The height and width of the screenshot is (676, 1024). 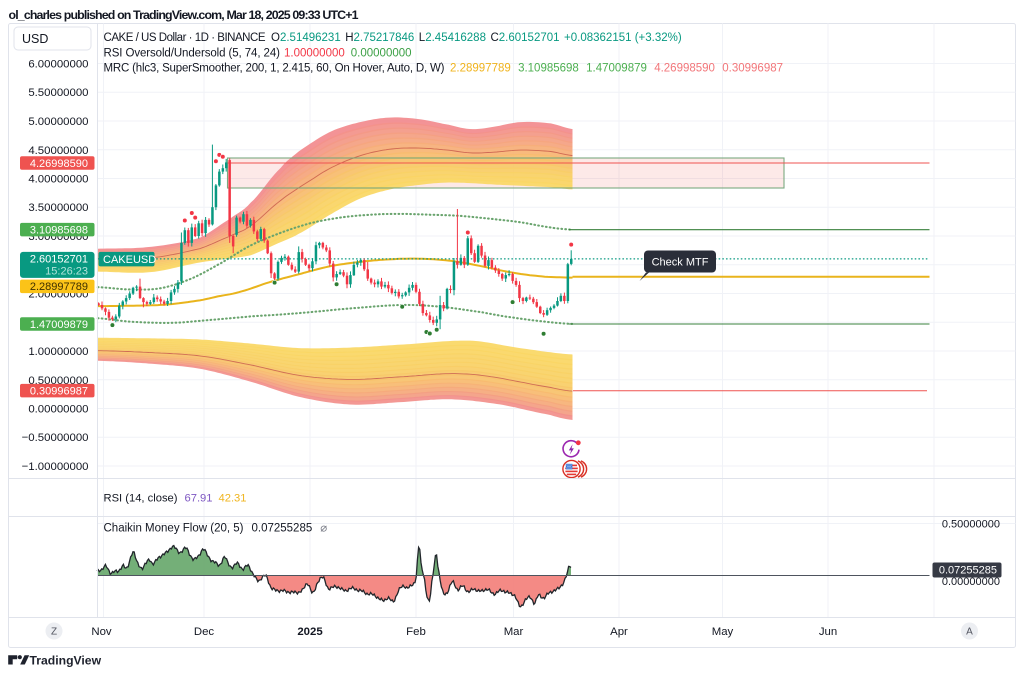 I want to click on svg-text: −0.50000000, so click(x=55, y=438).